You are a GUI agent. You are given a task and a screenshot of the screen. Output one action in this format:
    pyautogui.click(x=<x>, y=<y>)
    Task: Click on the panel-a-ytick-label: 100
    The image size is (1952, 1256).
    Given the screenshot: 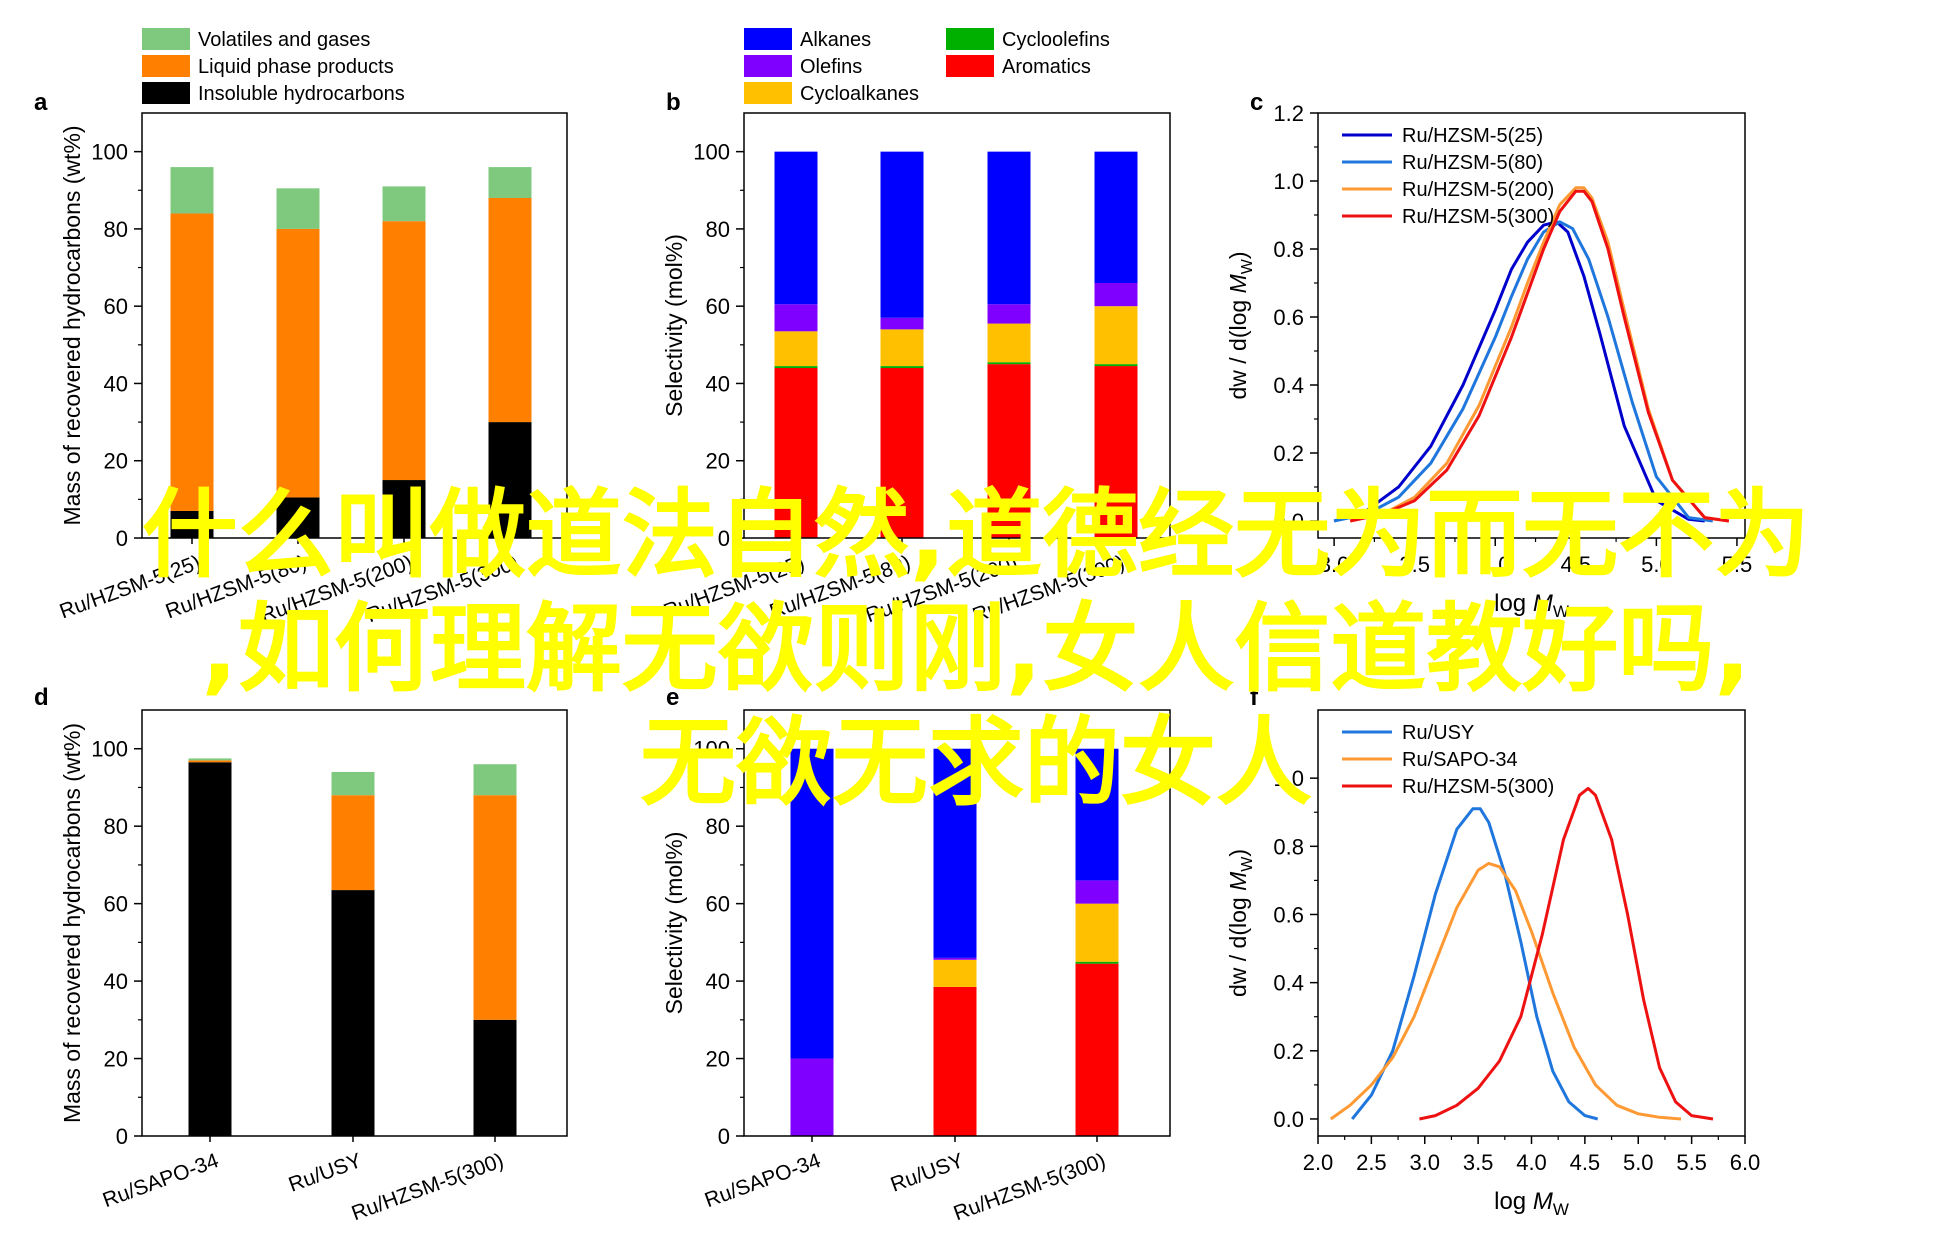 What is the action you would take?
    pyautogui.click(x=109, y=152)
    